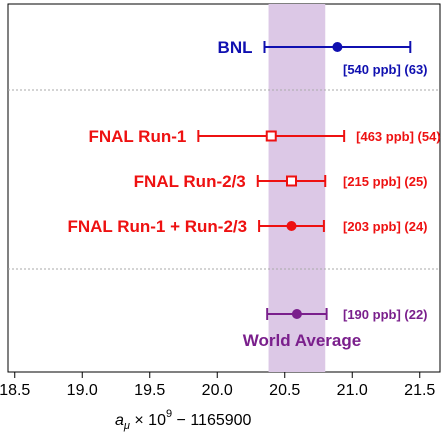 Image resolution: width=446 pixels, height=441 pixels. I want to click on point-annotation: [215 ppb] (25), so click(385, 181).